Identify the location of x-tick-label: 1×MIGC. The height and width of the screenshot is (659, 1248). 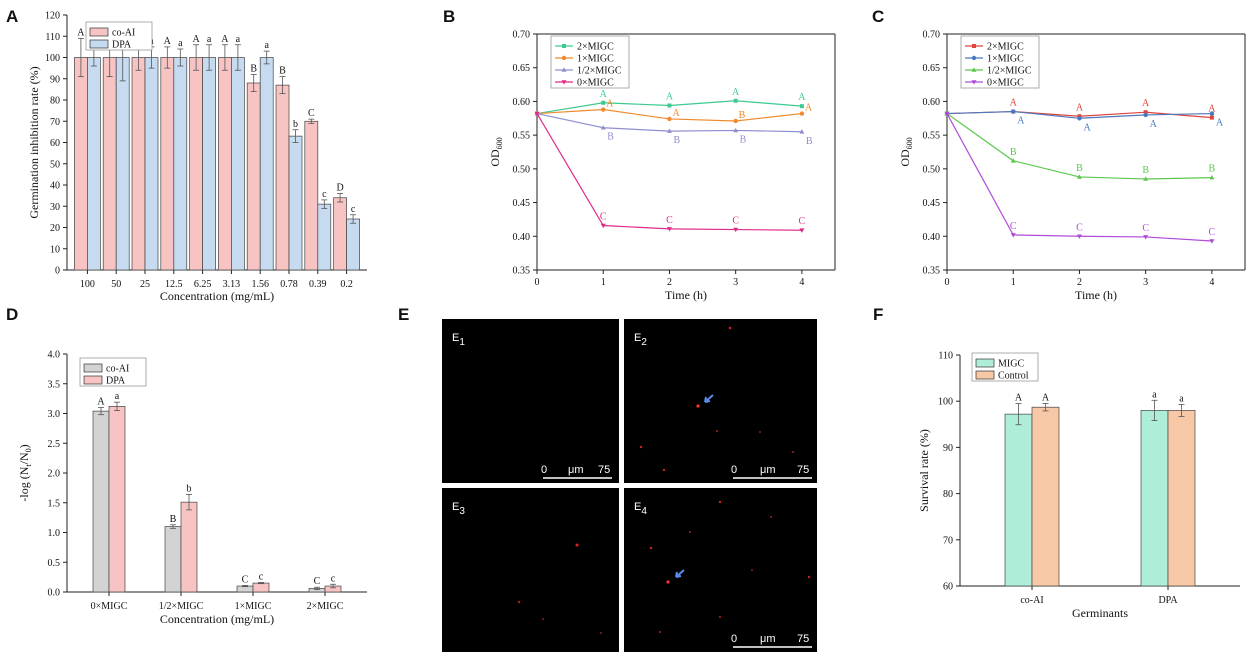
(253, 606).